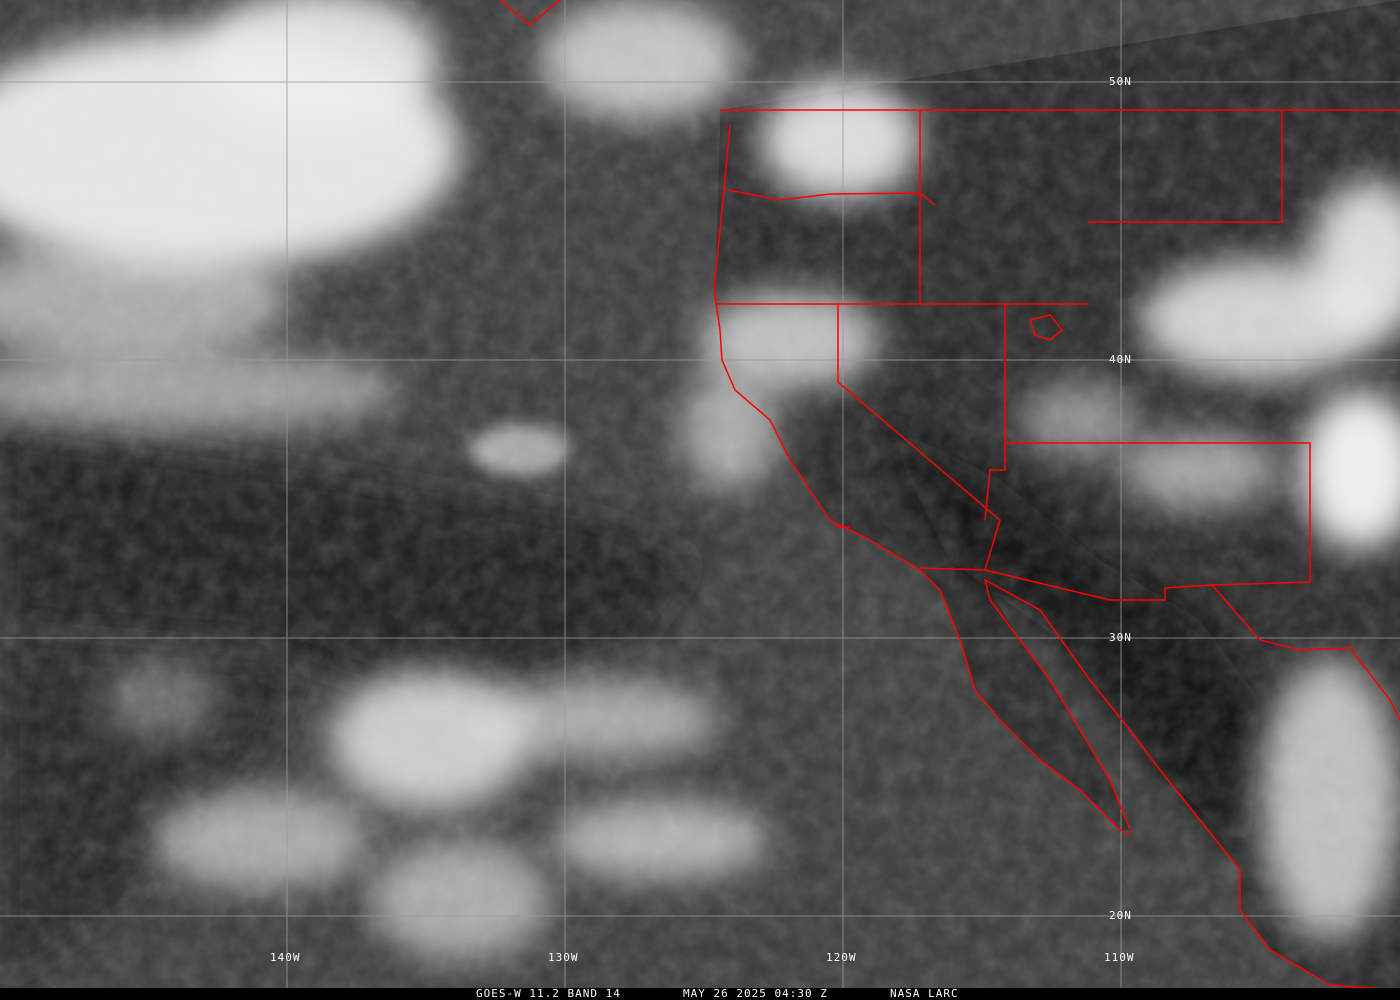  Describe the element at coordinates (1115, 521) in the screenshot. I see `four-corners` at that location.